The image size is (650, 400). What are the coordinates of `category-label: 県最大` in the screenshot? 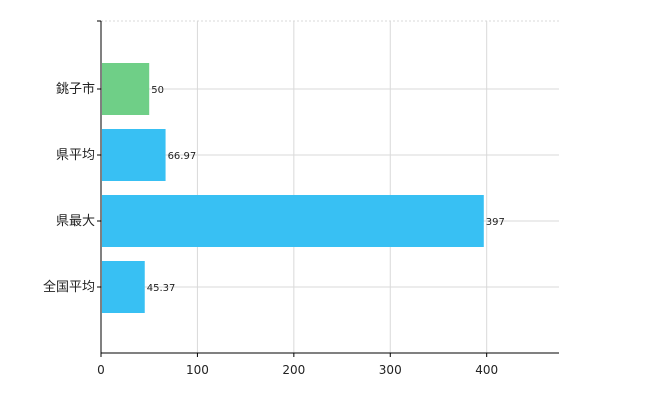 It's located at (75, 221).